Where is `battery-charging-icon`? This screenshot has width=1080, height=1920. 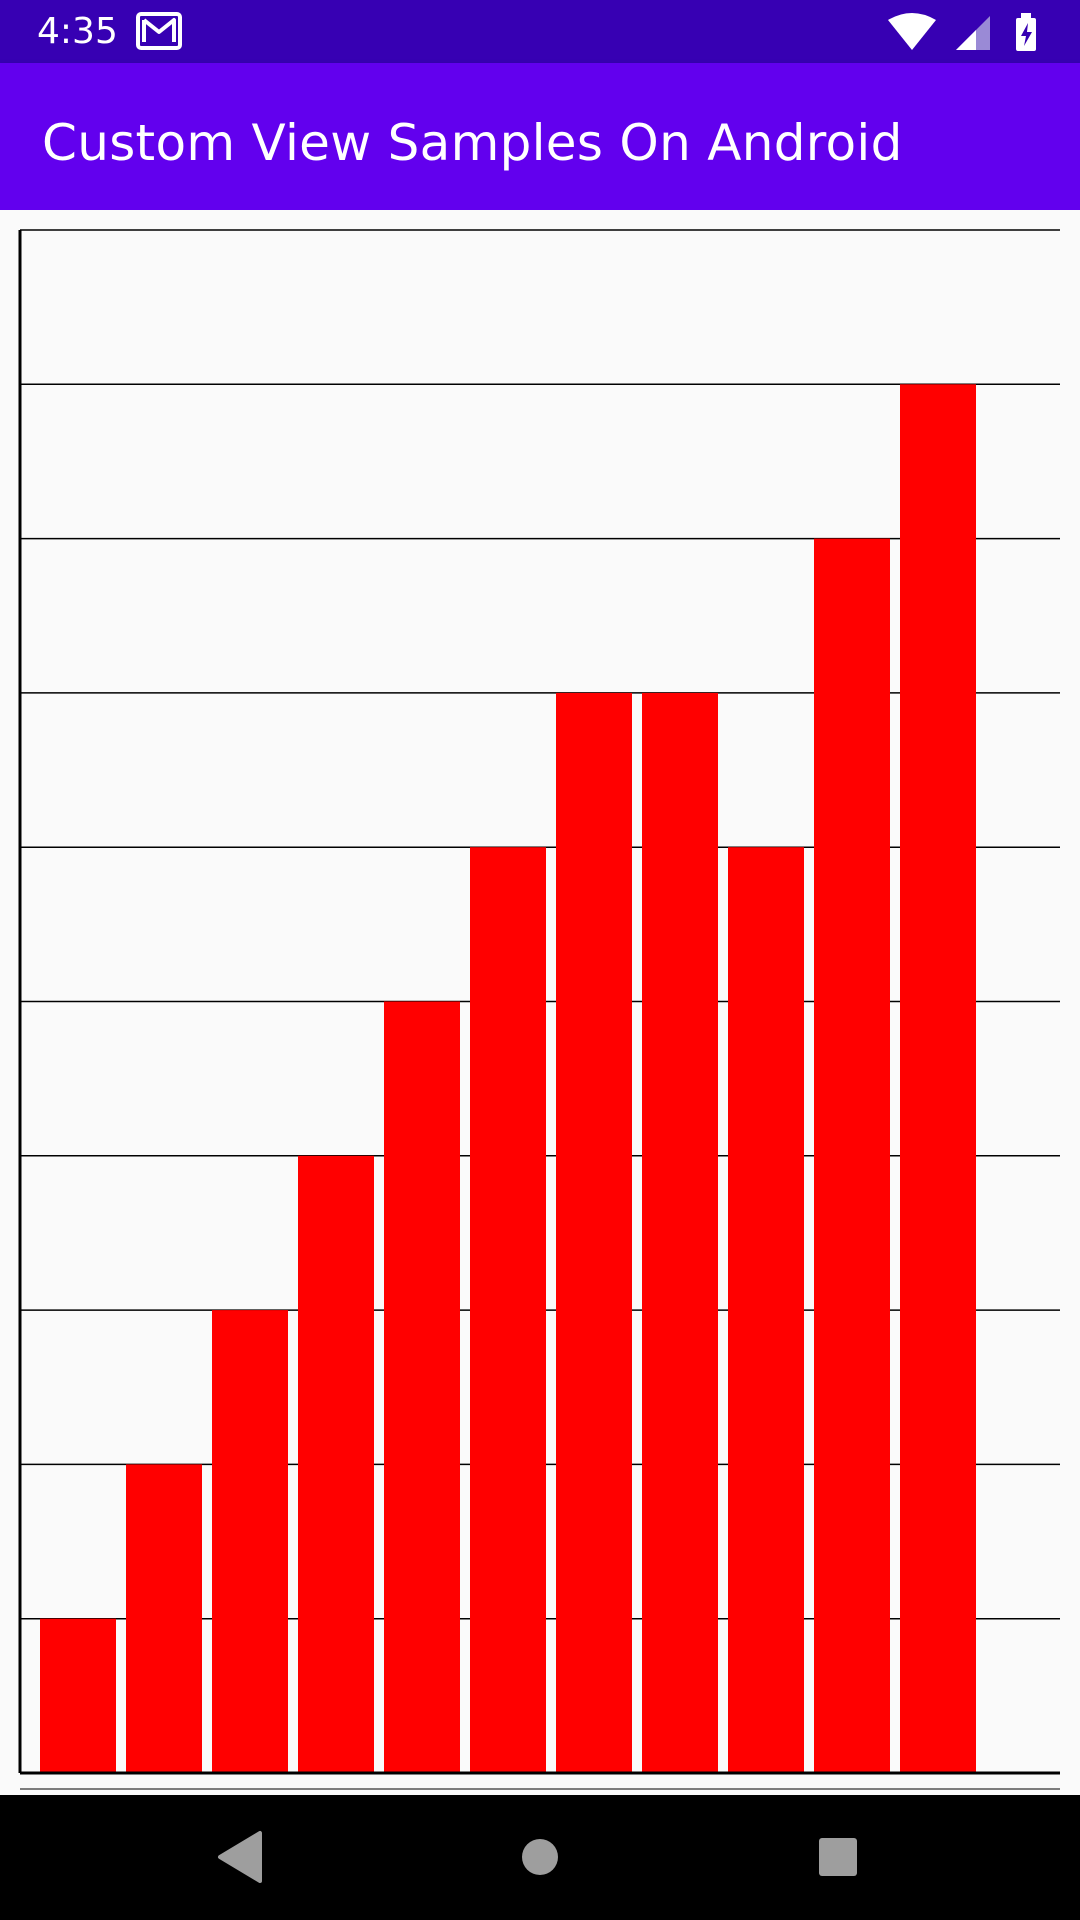 battery-charging-icon is located at coordinates (1026, 32).